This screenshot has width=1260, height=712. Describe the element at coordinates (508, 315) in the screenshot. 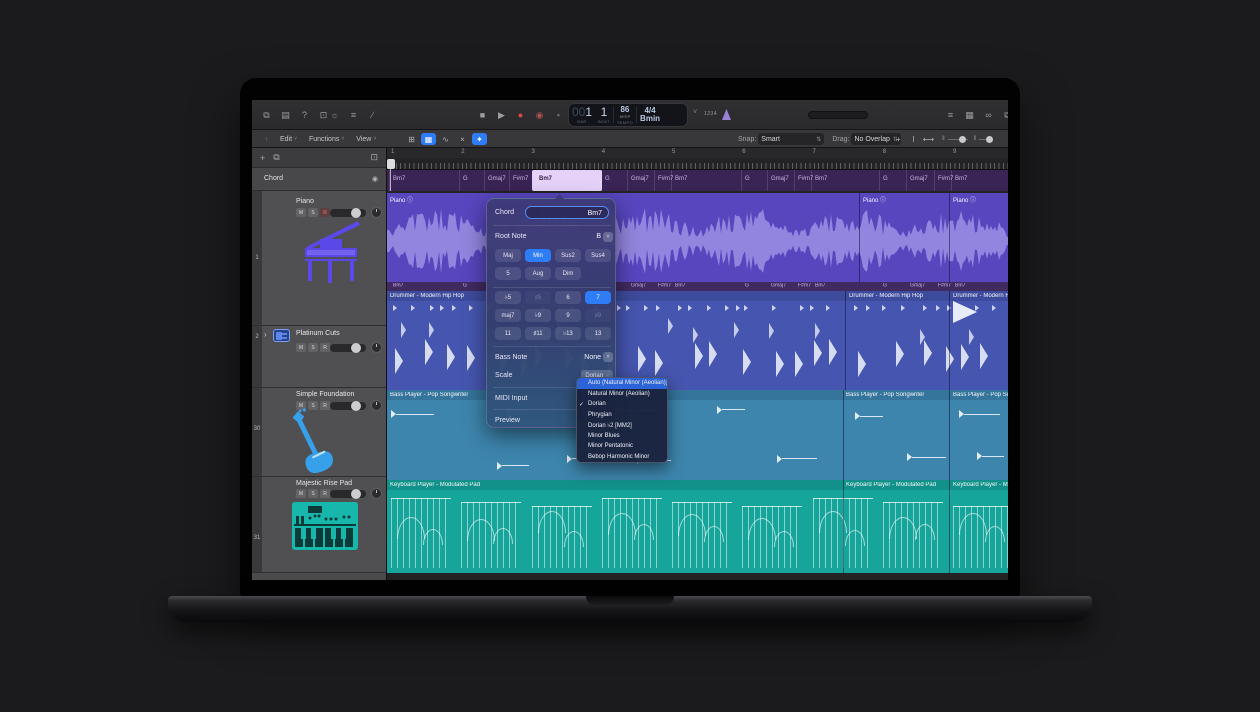

I see `extension-button: maj7` at that location.